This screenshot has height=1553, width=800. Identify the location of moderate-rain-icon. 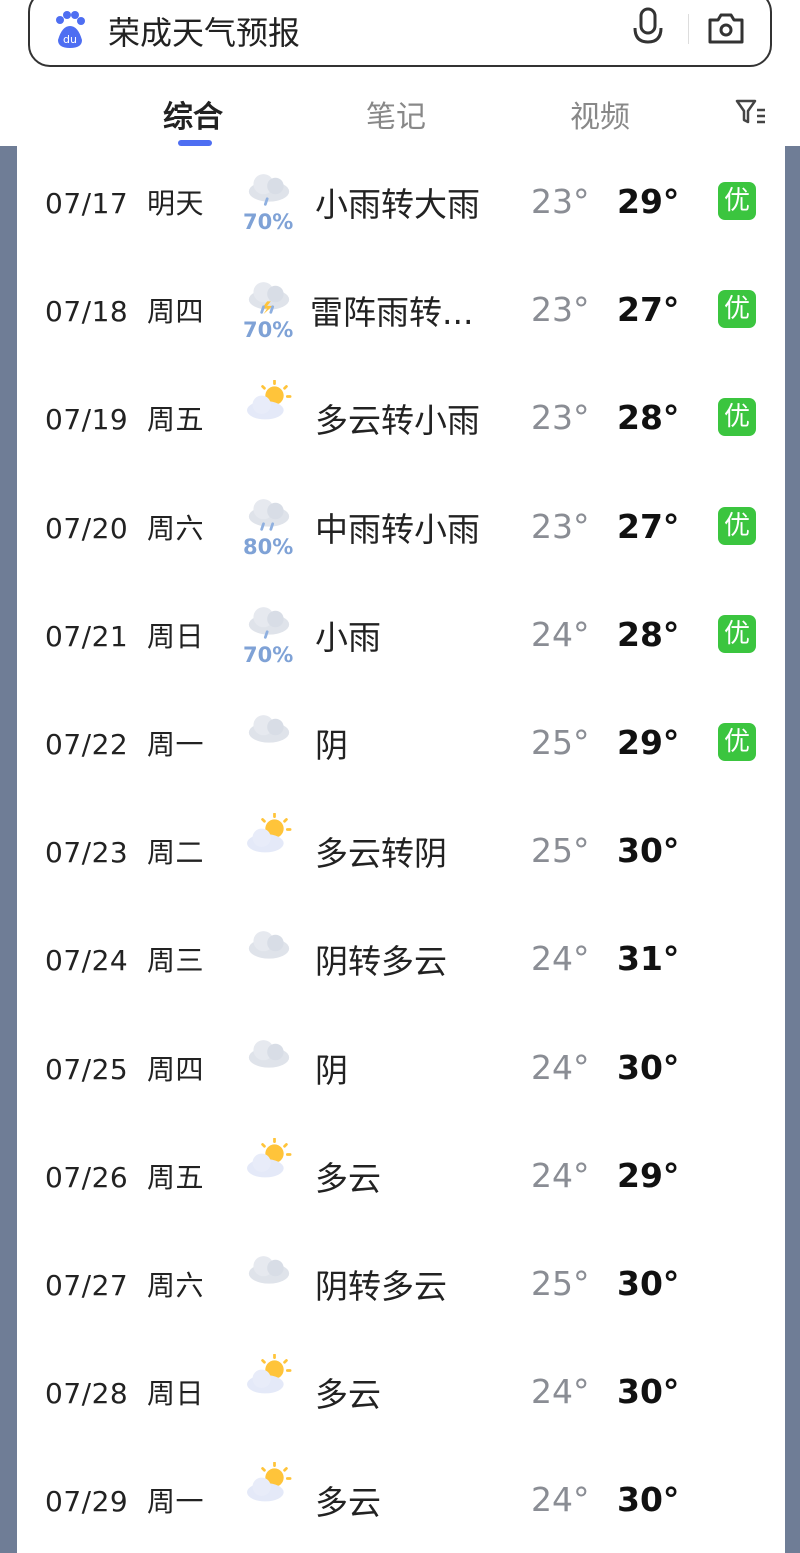
(269, 514).